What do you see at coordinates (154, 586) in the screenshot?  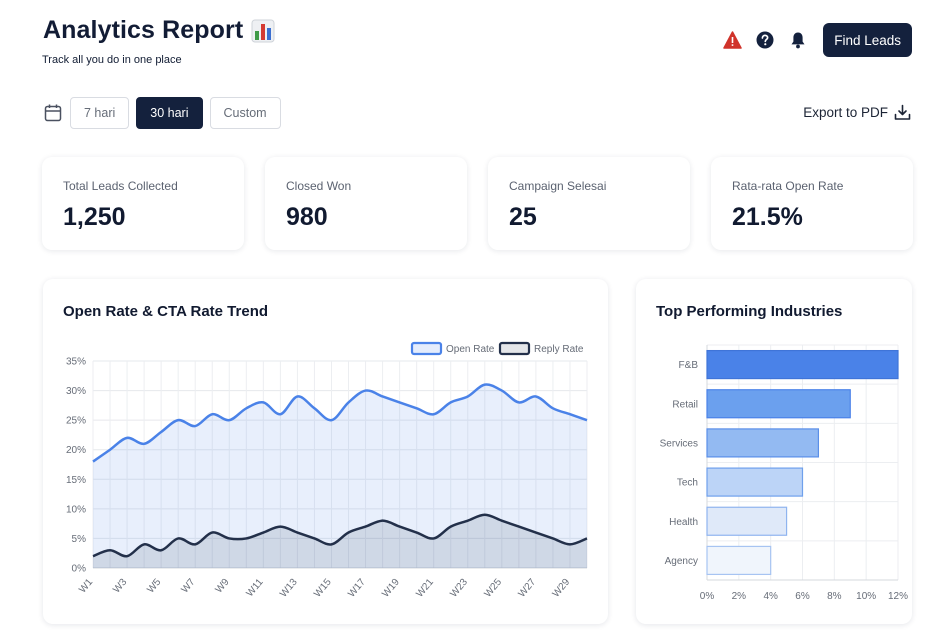 I see `x-tick-label: W5` at bounding box center [154, 586].